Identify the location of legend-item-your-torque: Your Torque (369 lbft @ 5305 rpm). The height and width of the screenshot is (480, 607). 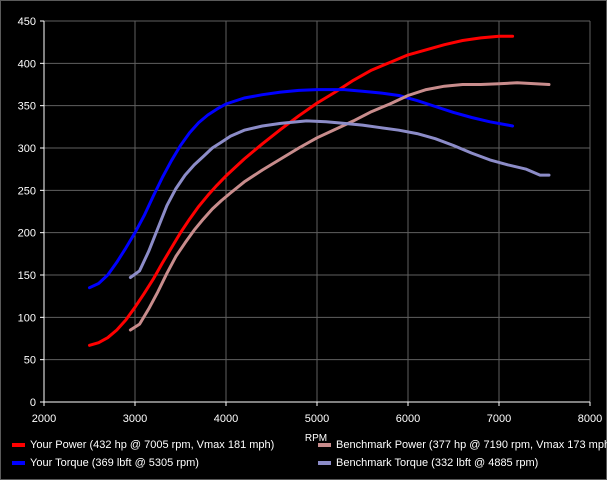
(105, 463).